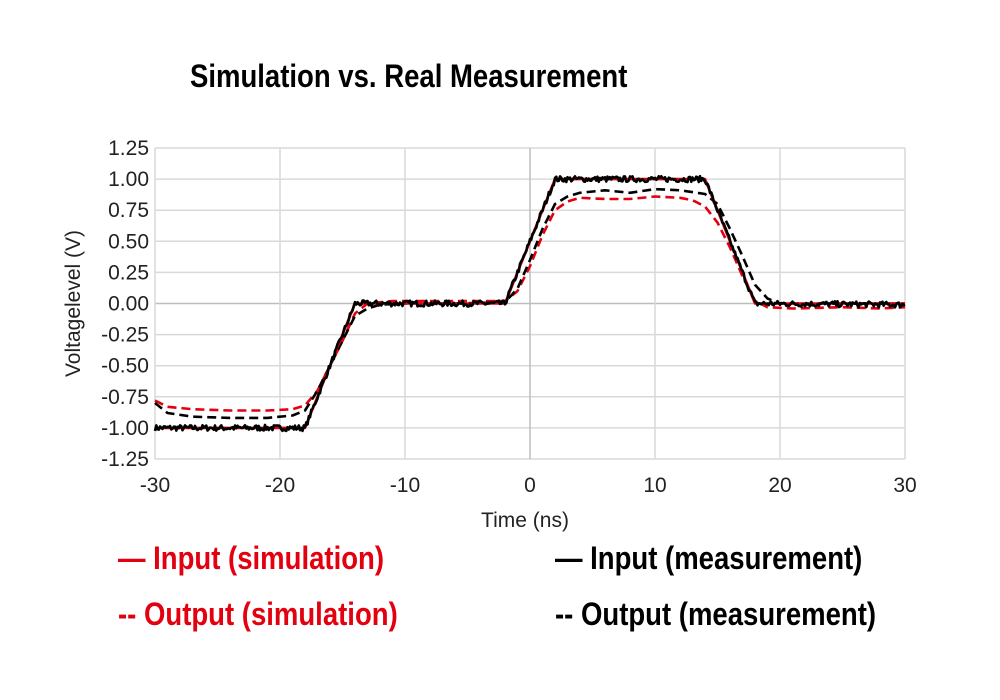 Image resolution: width=1000 pixels, height=700 pixels. Describe the element at coordinates (525, 520) in the screenshot. I see `x-axis-label: Time (ns)` at that location.